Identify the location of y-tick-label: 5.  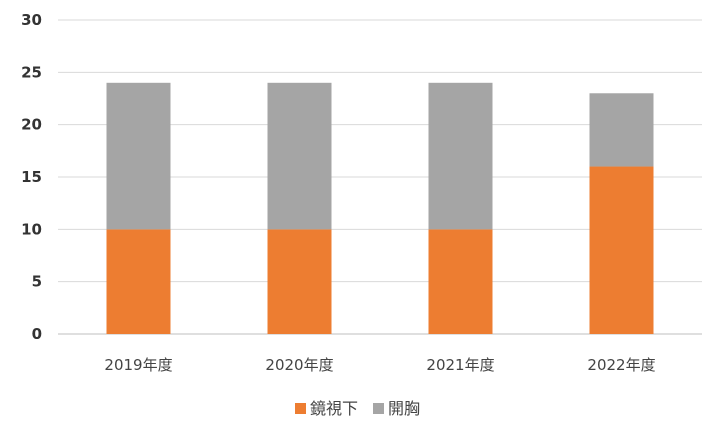
(37, 282).